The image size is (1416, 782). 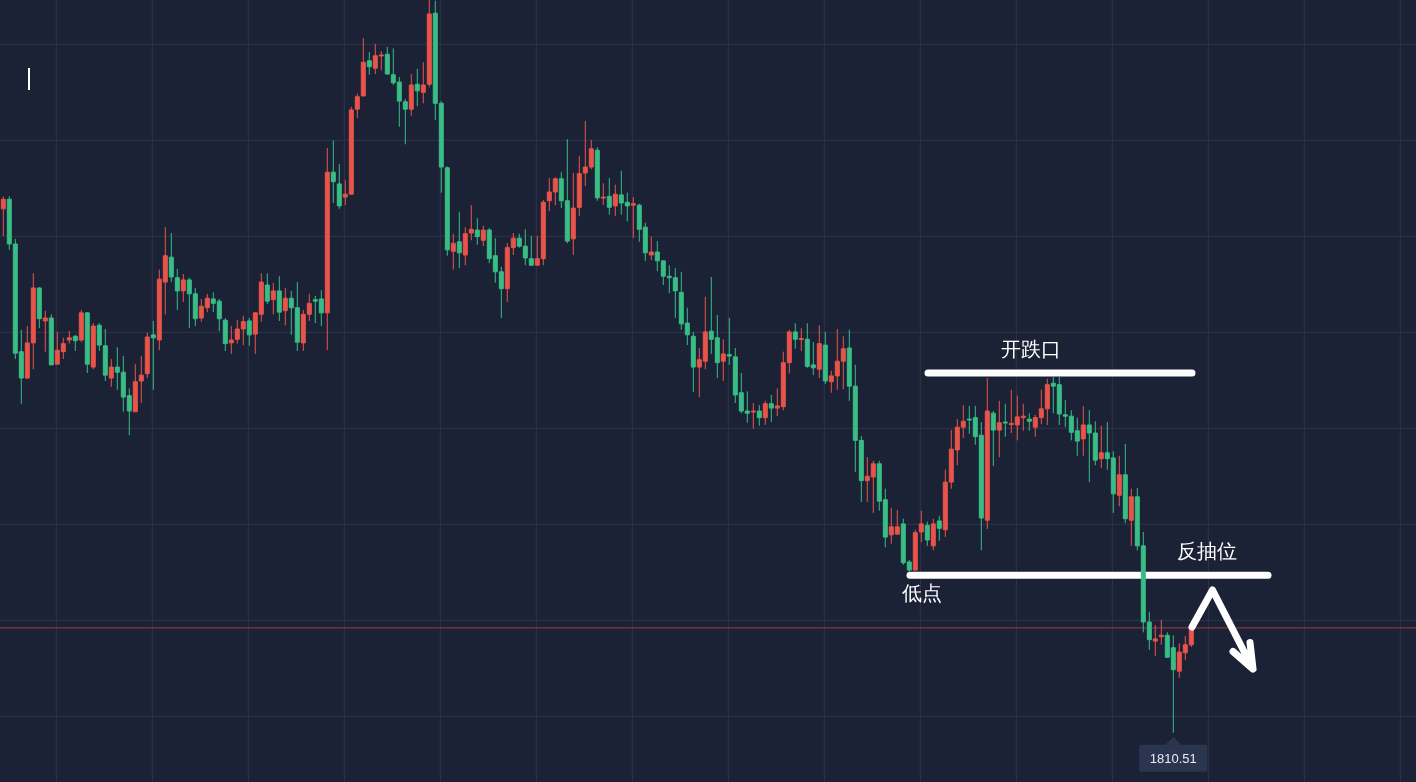 I want to click on ref-line-label: 反抽位, so click(x=1207, y=551).